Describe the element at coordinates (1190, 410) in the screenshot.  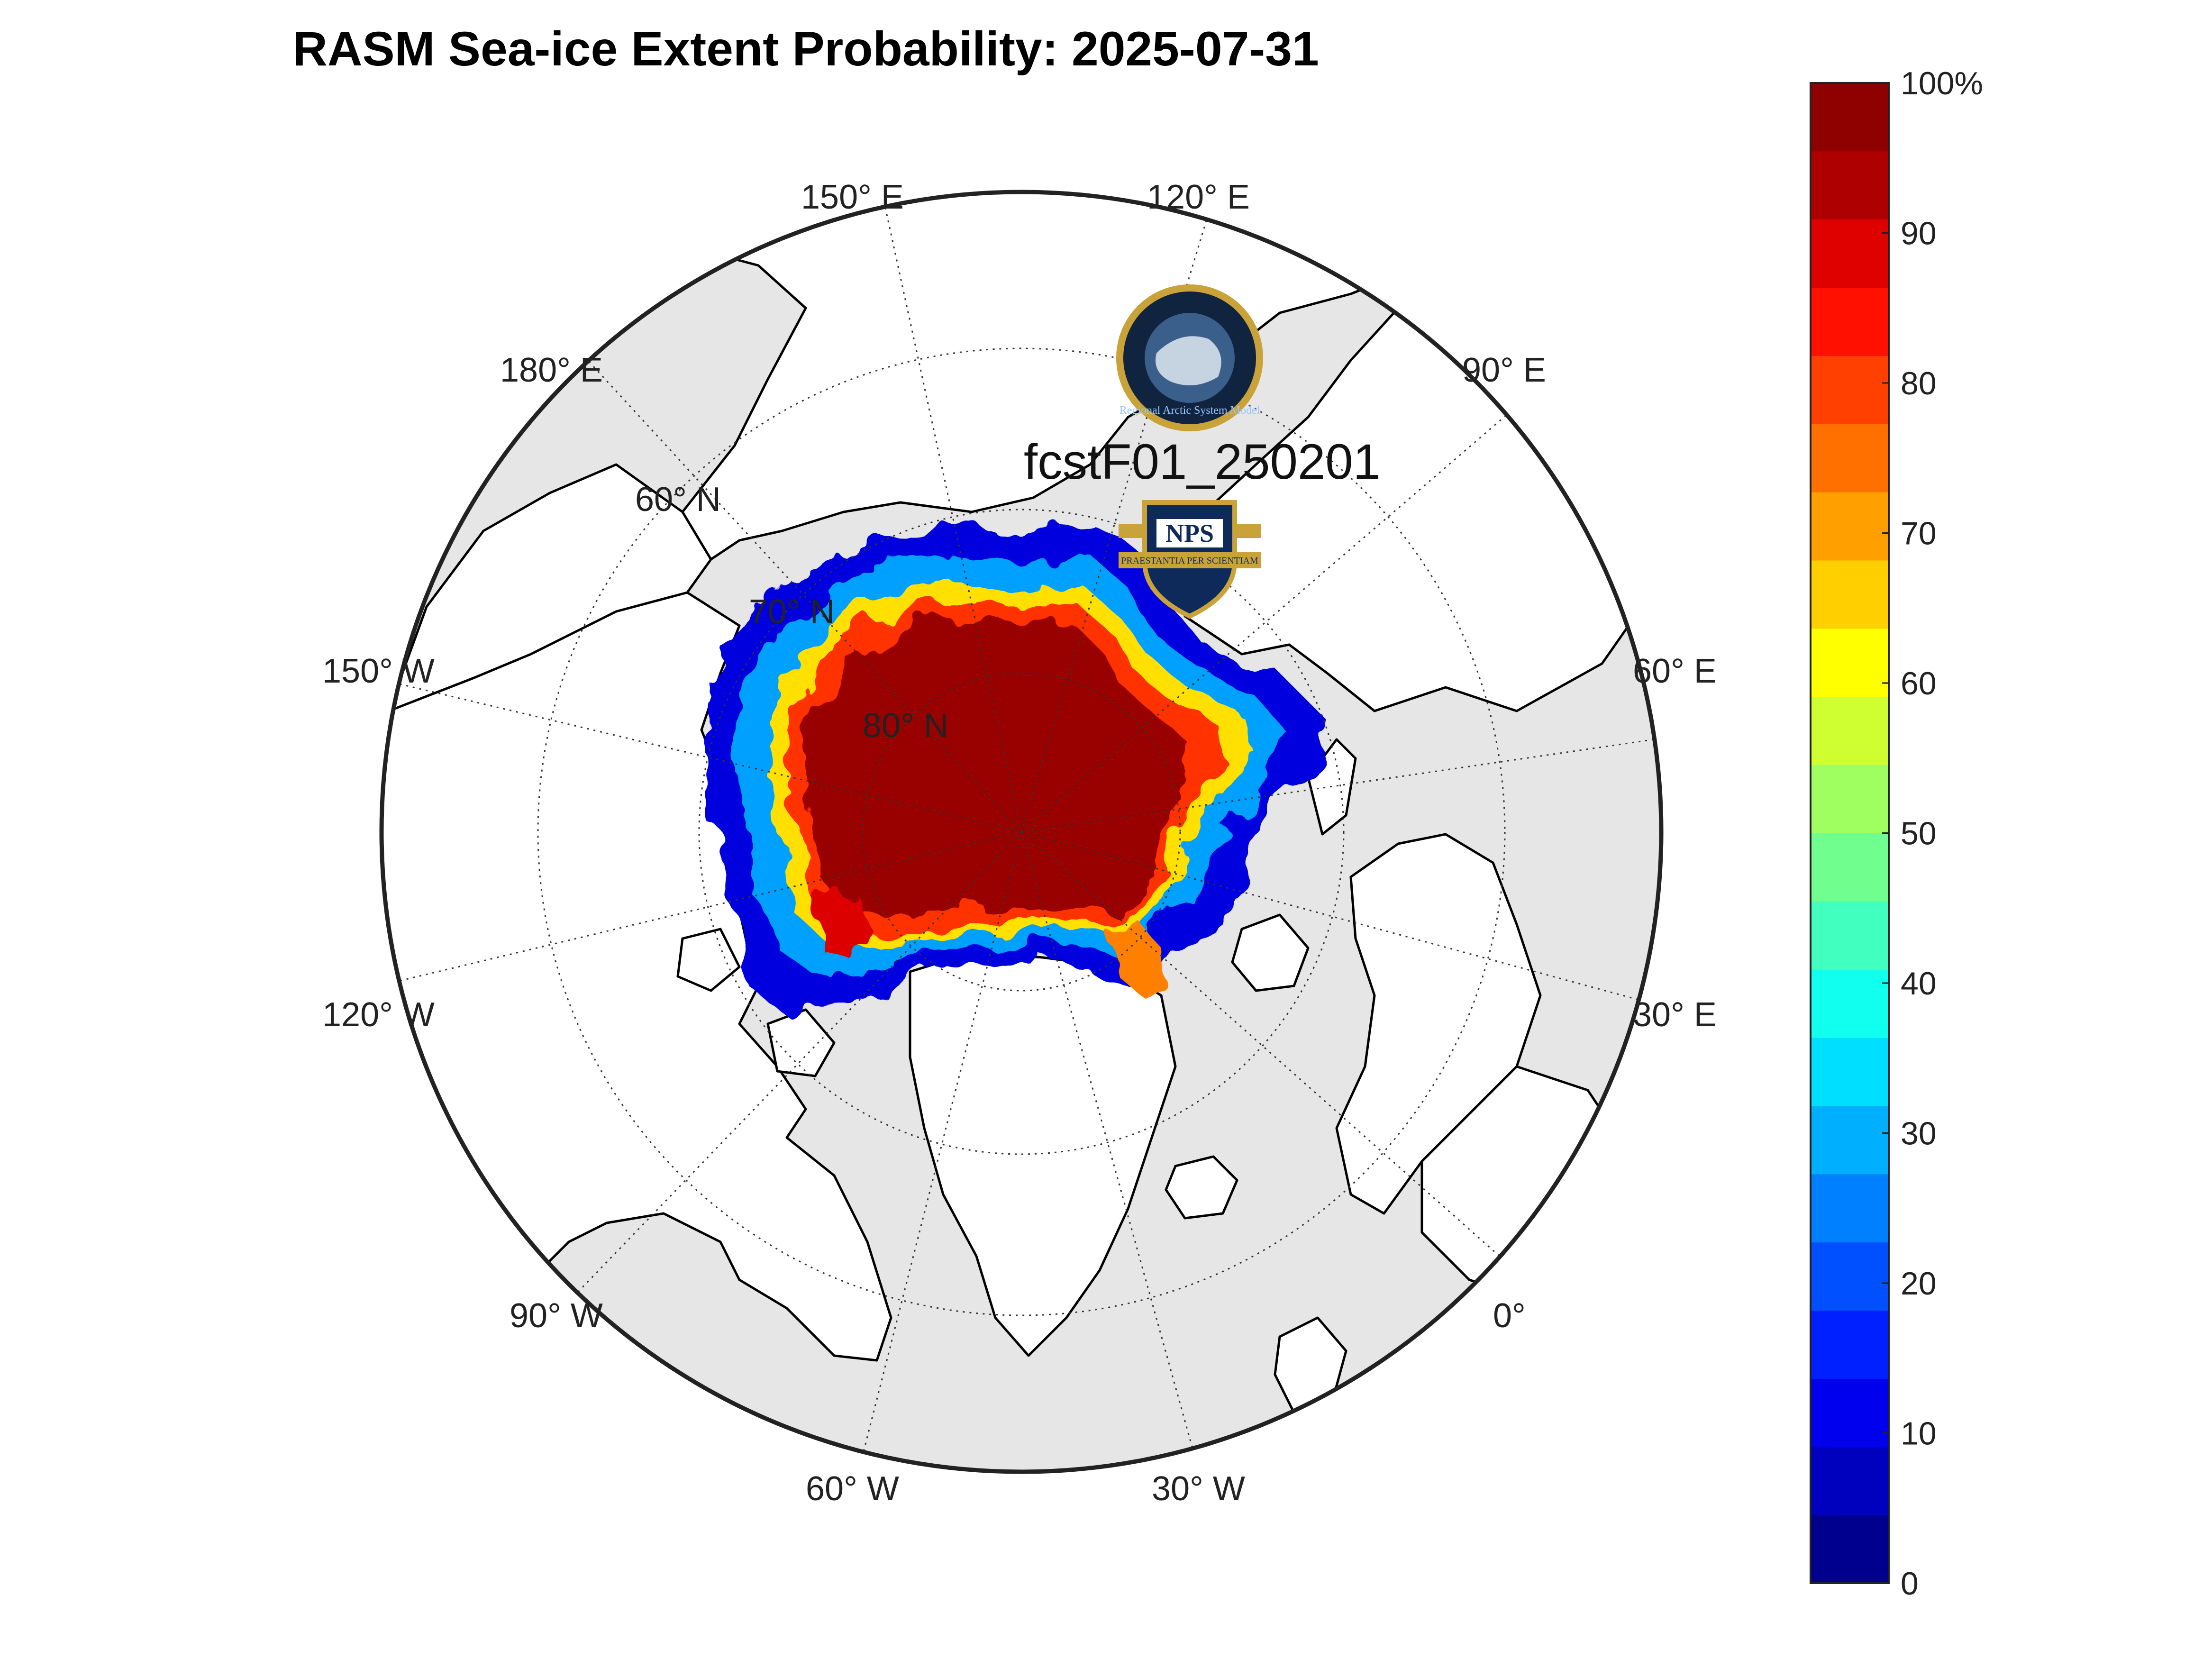
I see `rasm-logo-text: Regional Arctic System Model` at that location.